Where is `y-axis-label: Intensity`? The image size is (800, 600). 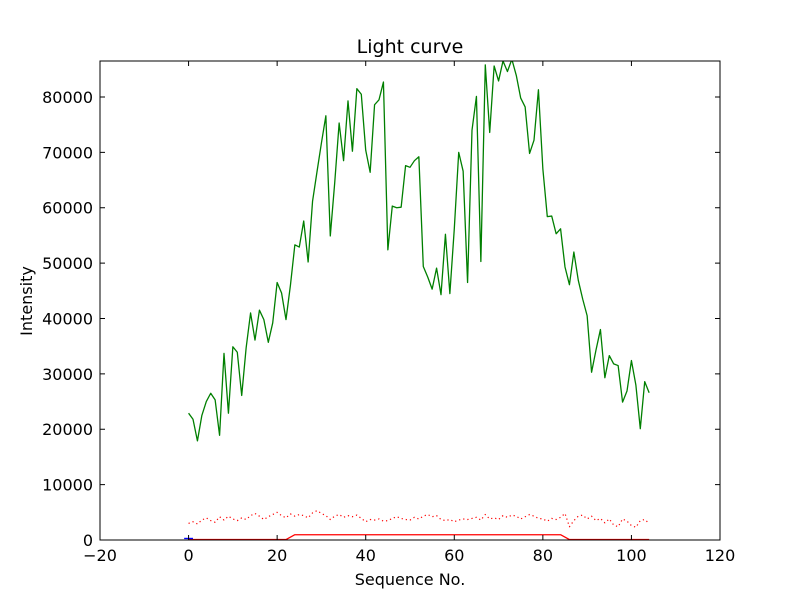
y-axis-label: Intensity is located at coordinates (26, 301).